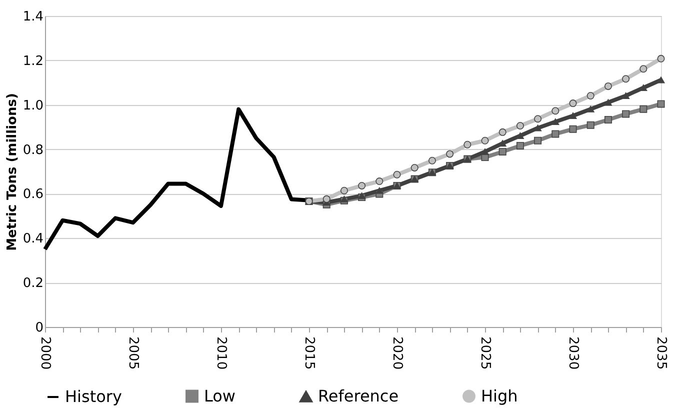 The image size is (675, 411). What do you see at coordinates (573, 353) in the screenshot?
I see `x-tick-label: 2030` at bounding box center [573, 353].